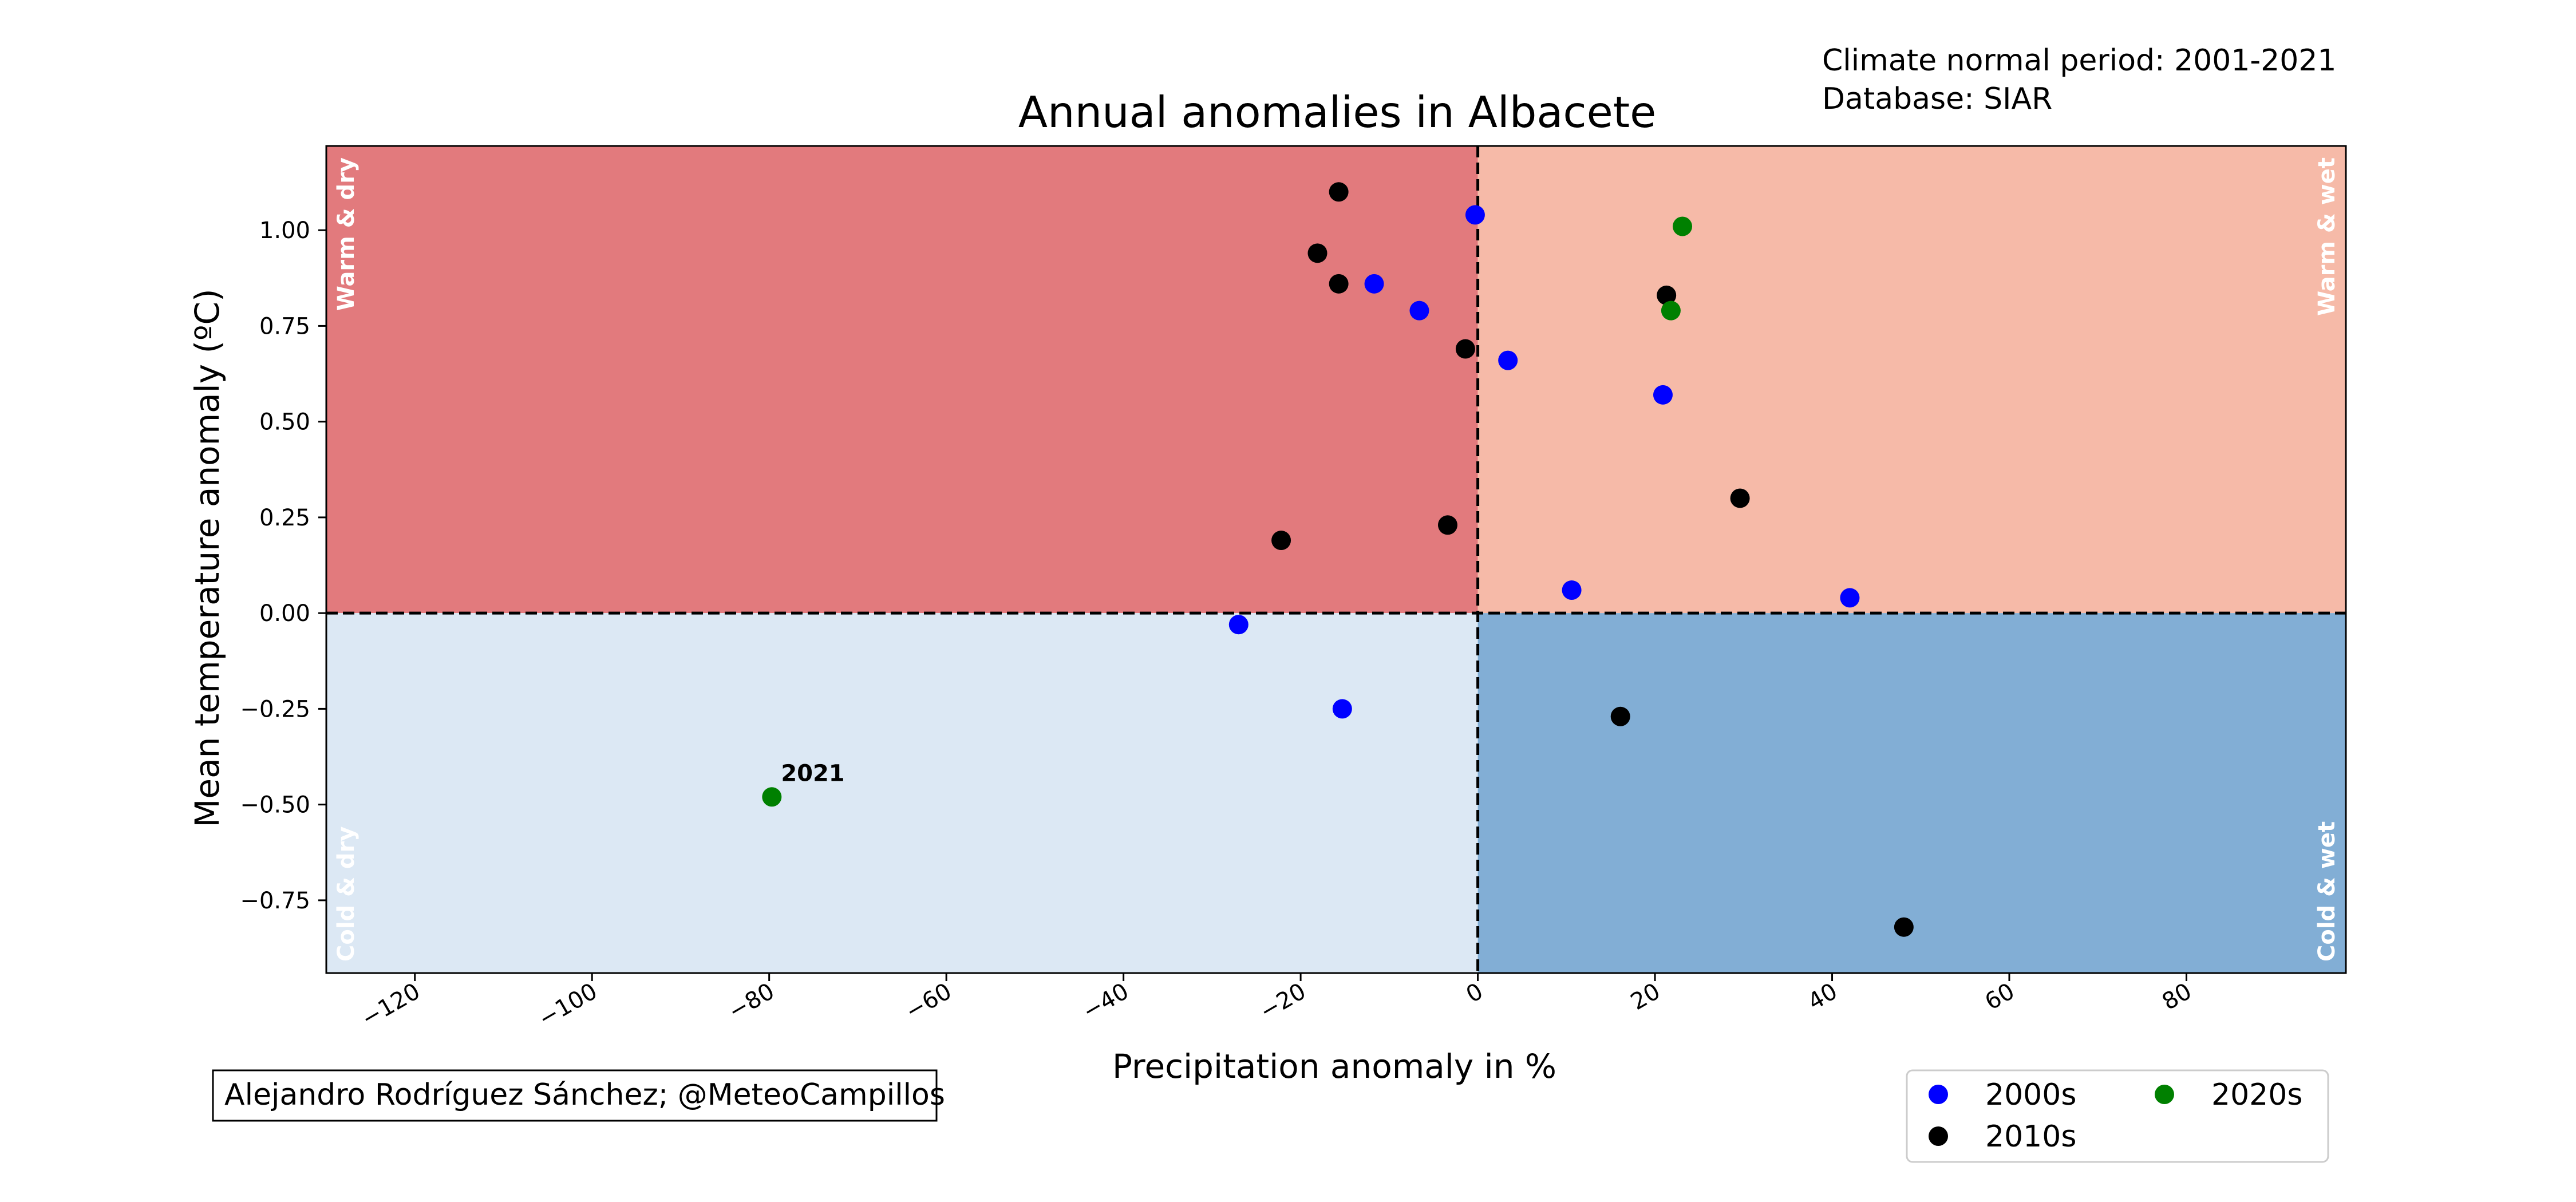 The image size is (2576, 1202). Describe the element at coordinates (2079, 61) in the screenshot. I see `info-line-period: Climate normal period: 2001-2021` at that location.